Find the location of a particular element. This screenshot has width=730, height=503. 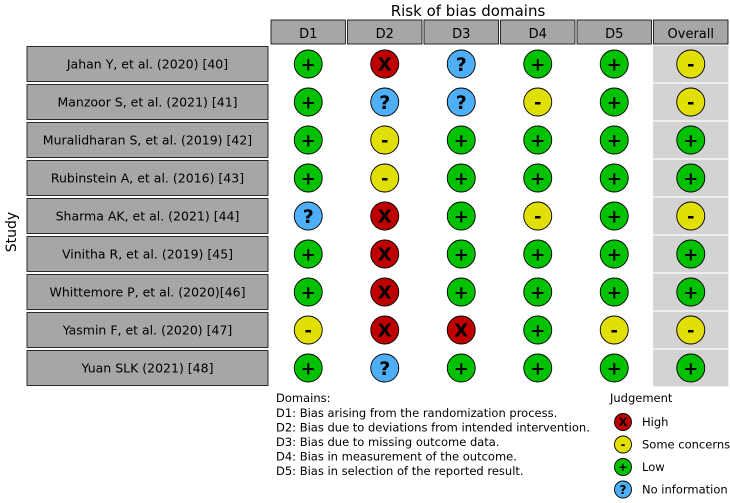

legend-mark-some: - is located at coordinates (623, 444).